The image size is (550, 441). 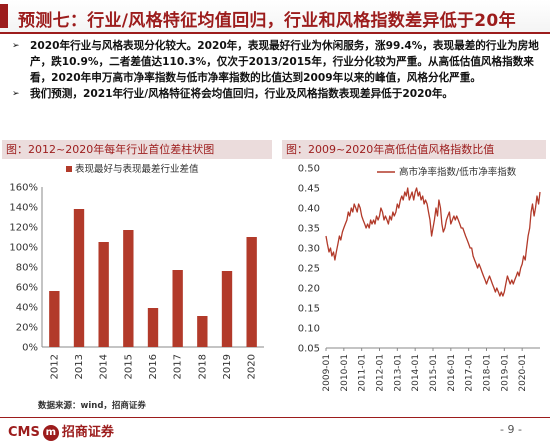 I want to click on bar-chart-title: 图：2012~2020年每年行业首位差柱状图, so click(x=137, y=149).